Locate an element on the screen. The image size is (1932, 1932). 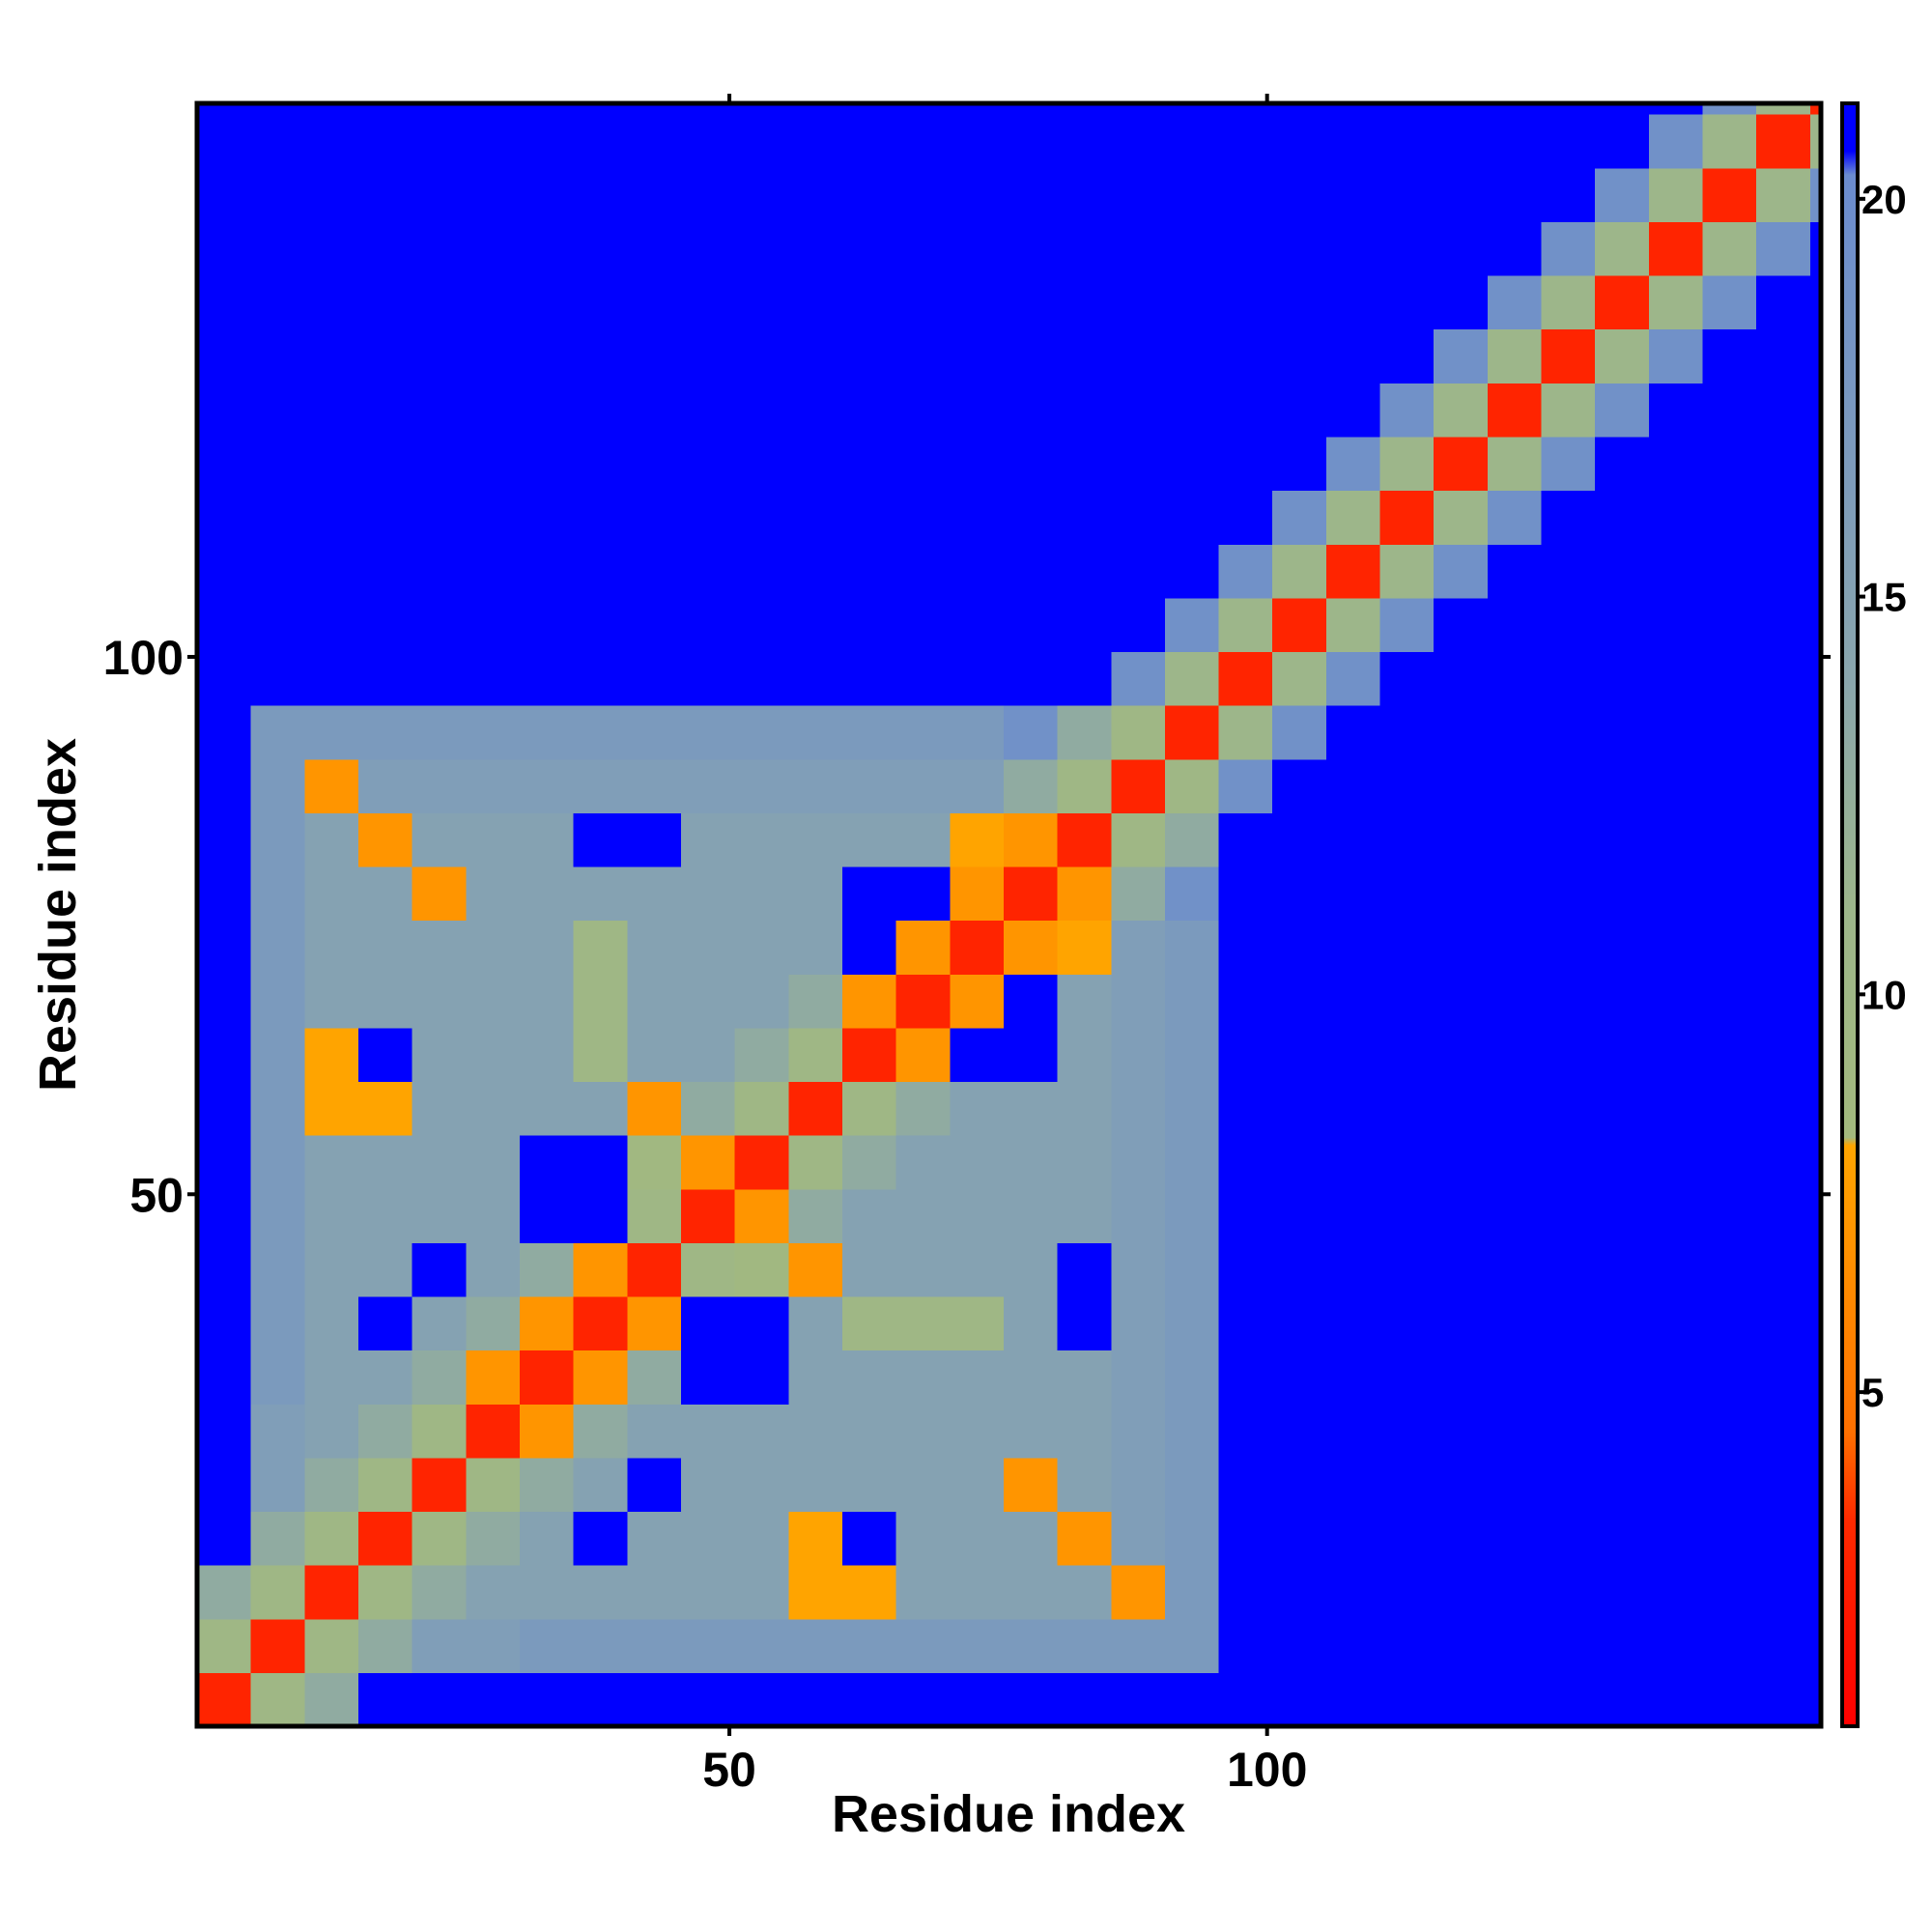
y-tick-label: 50 is located at coordinates (156, 1195).